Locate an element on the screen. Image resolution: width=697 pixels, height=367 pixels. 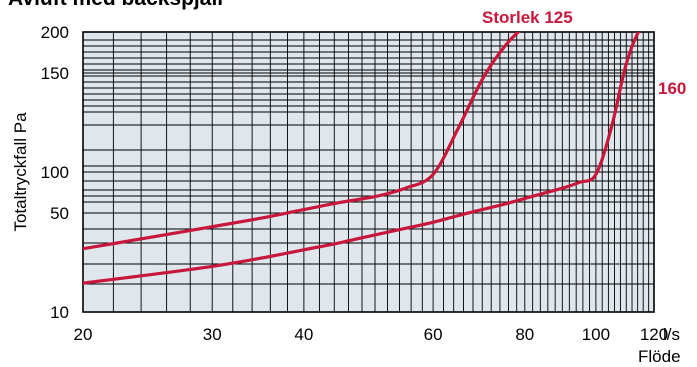
x-tick-label: 30 is located at coordinates (212, 334).